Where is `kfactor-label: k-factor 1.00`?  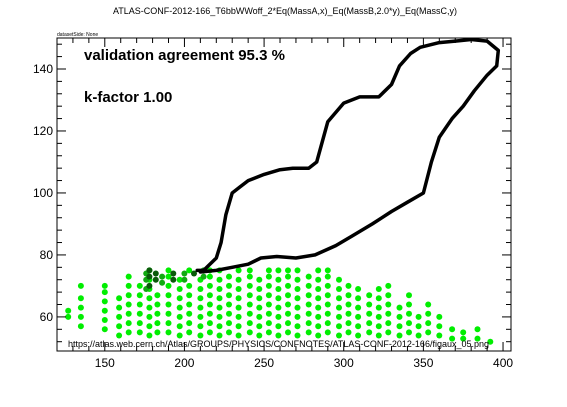
kfactor-label: k-factor 1.00 is located at coordinates (128, 97).